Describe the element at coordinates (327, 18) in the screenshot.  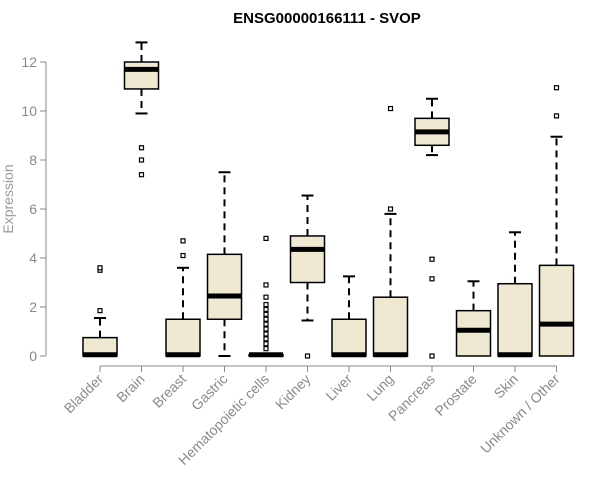
I see `chart-title: ENSG00000166111 - SVOP` at that location.